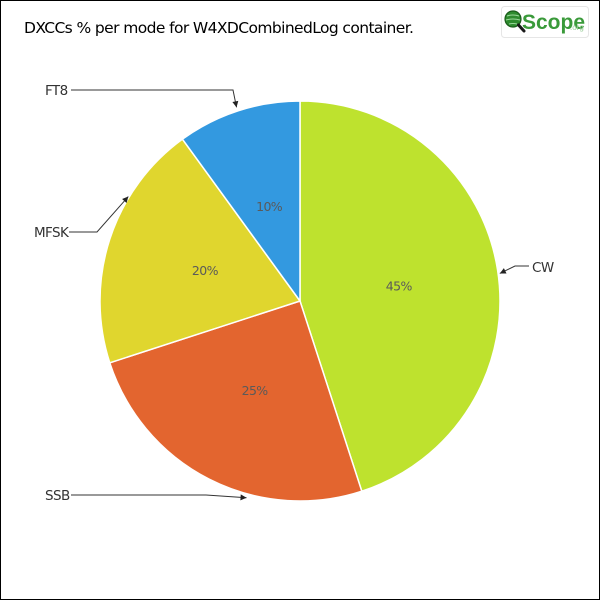  I want to click on qscope-logo: Scope .org, so click(545, 22).